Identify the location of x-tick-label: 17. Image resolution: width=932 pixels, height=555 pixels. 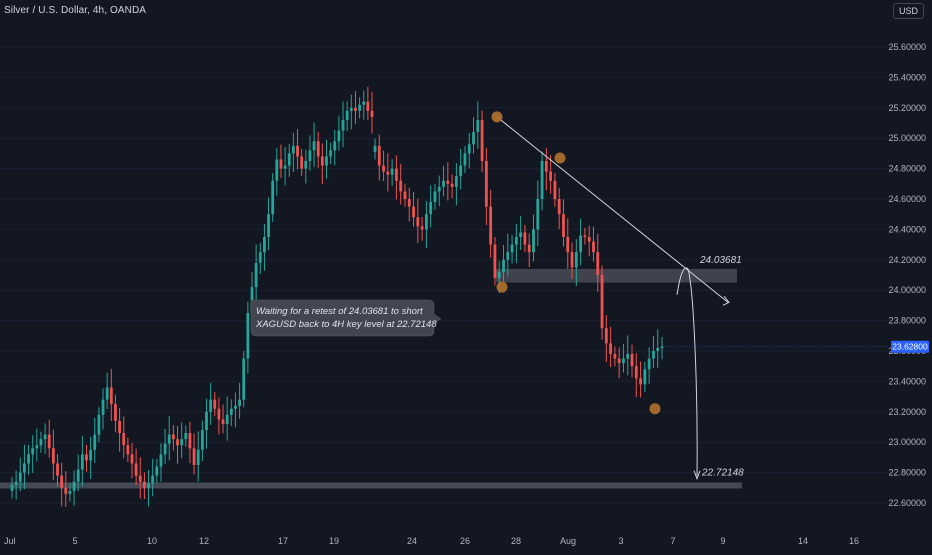
(283, 541).